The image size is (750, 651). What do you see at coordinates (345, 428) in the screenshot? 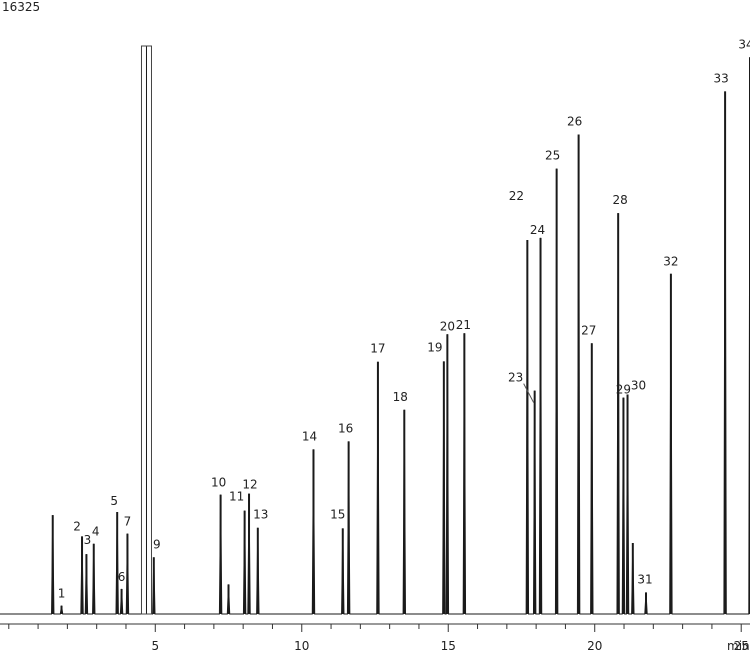
I see `peak-label: 16` at bounding box center [345, 428].